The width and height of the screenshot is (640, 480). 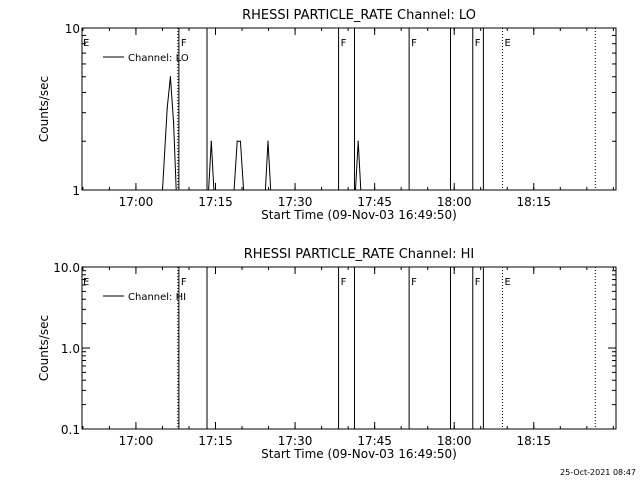 I want to click on series-line, so click(x=262, y=133).